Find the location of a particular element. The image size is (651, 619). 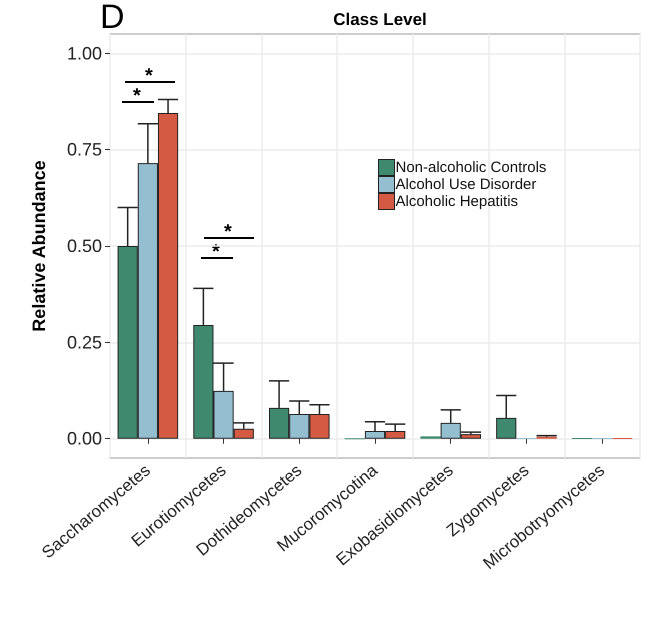

y-tick-label: 0.25 is located at coordinates (84, 342).